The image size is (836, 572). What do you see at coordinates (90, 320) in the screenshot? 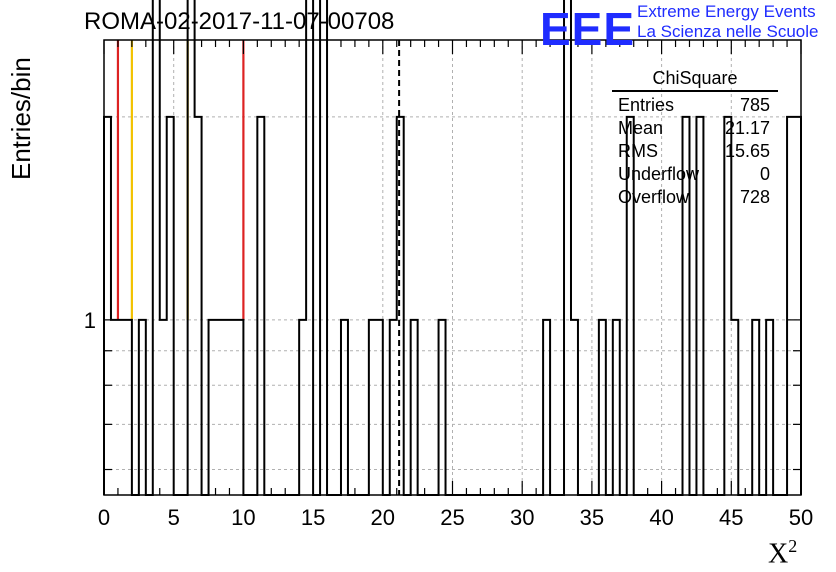
I see `y-tick-label: 1` at bounding box center [90, 320].